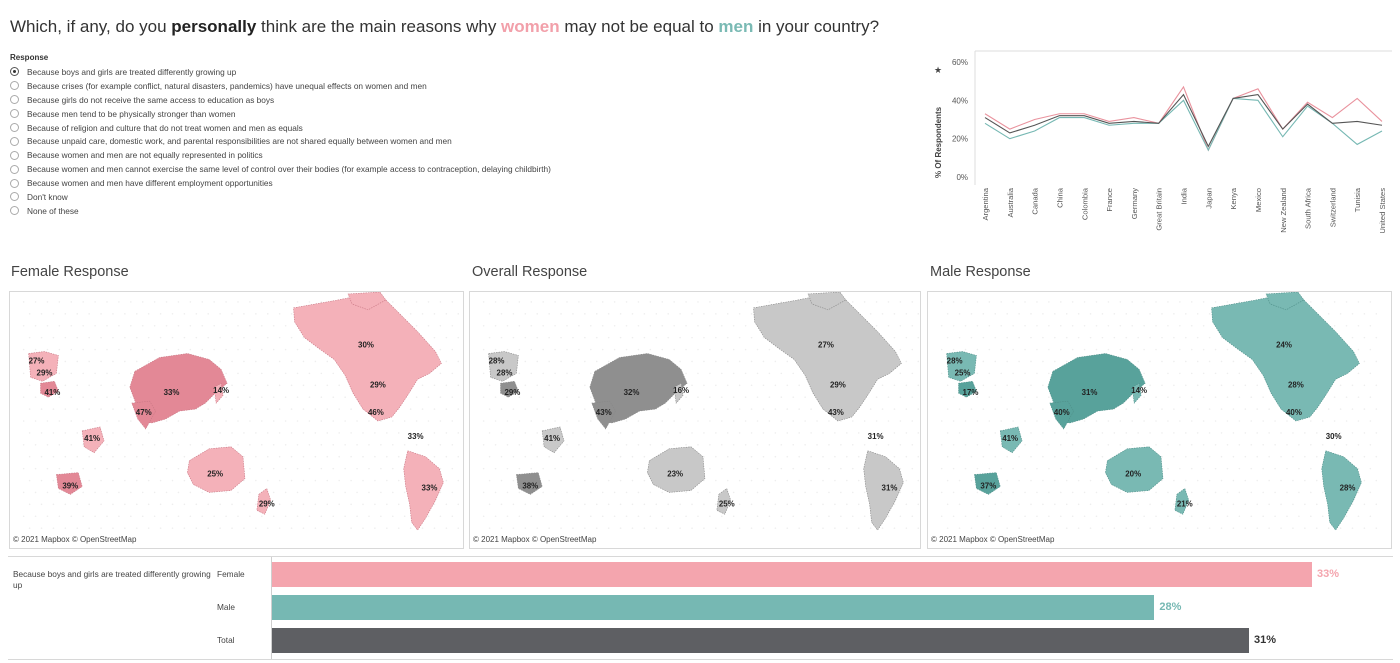 Image resolution: width=1400 pixels, height=663 pixels. I want to click on response-option: None of these, so click(360, 211).